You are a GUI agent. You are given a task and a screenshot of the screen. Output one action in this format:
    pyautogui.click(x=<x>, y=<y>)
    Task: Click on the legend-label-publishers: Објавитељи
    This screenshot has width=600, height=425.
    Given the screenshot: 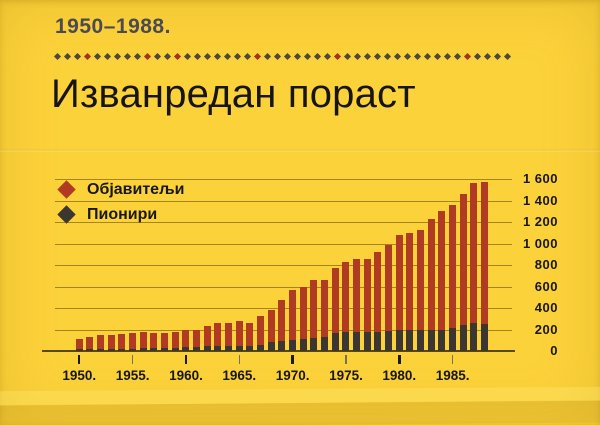 What is the action you would take?
    pyautogui.click(x=136, y=189)
    